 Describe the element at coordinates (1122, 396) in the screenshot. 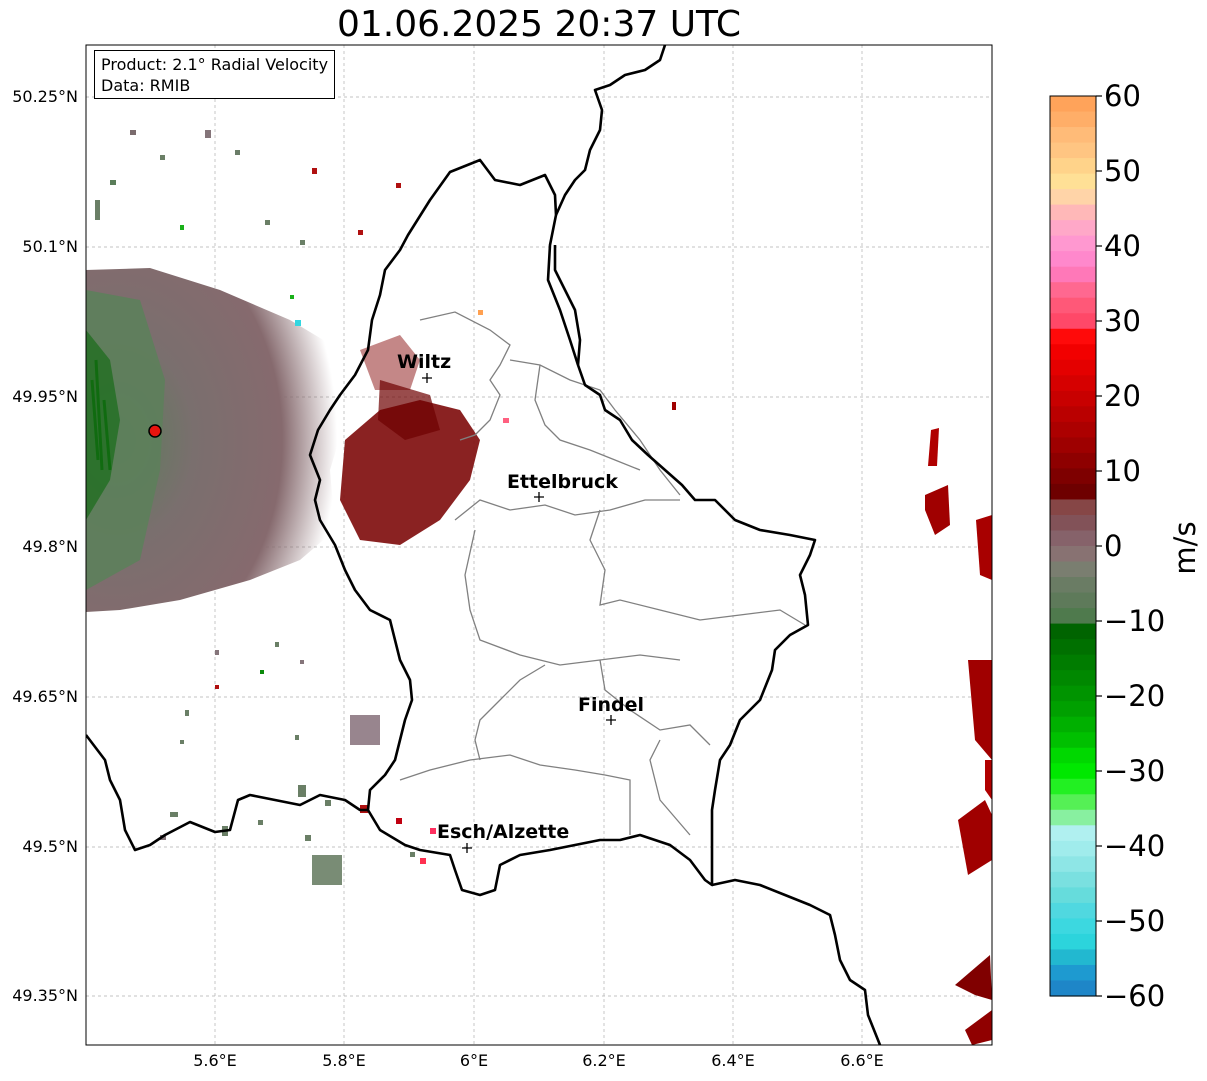

I see `colorbar-tick: 20` at that location.